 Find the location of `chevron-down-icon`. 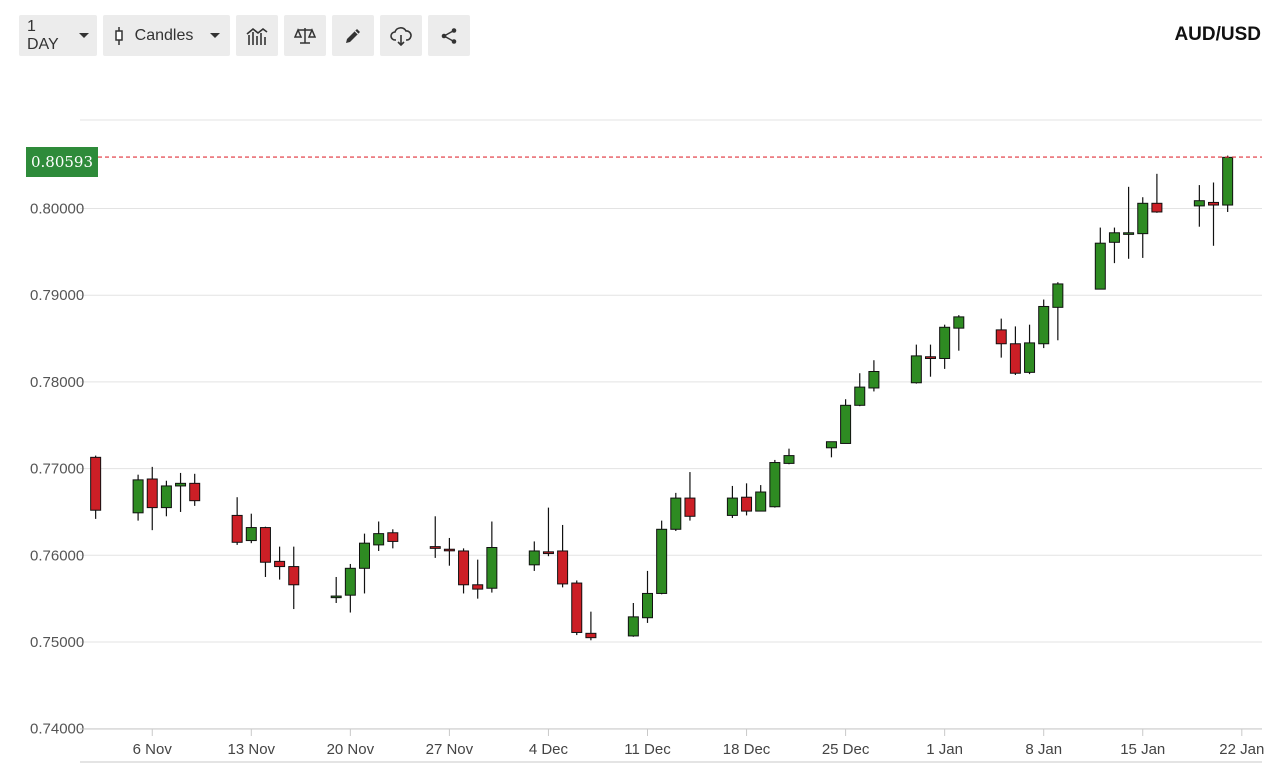

chevron-down-icon is located at coordinates (214, 35).